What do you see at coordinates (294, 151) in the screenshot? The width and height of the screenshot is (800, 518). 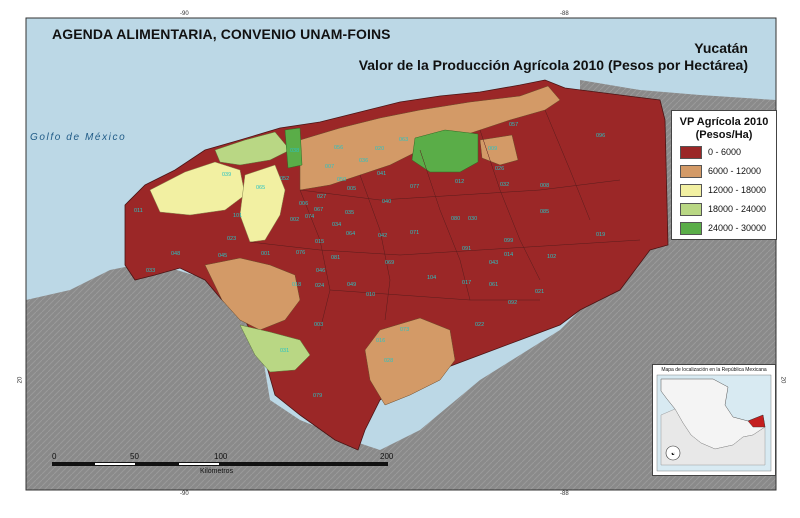 I see `municipality-code-label: 038` at bounding box center [294, 151].